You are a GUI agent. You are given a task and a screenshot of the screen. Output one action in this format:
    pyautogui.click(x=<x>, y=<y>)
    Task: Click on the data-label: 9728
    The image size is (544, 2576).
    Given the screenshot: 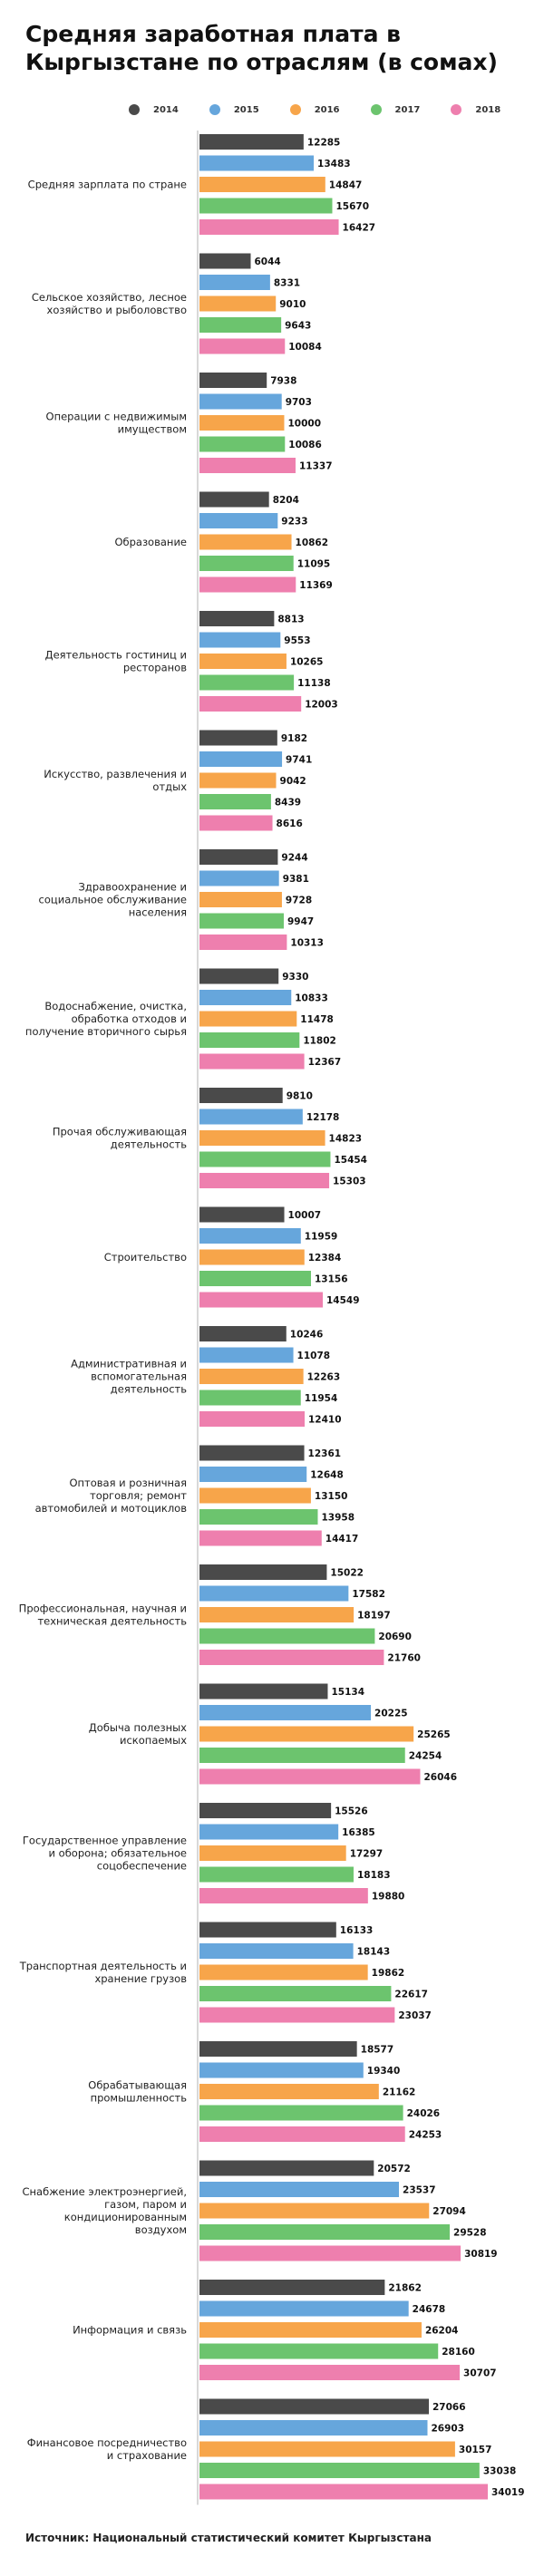 What is the action you would take?
    pyautogui.click(x=299, y=901)
    